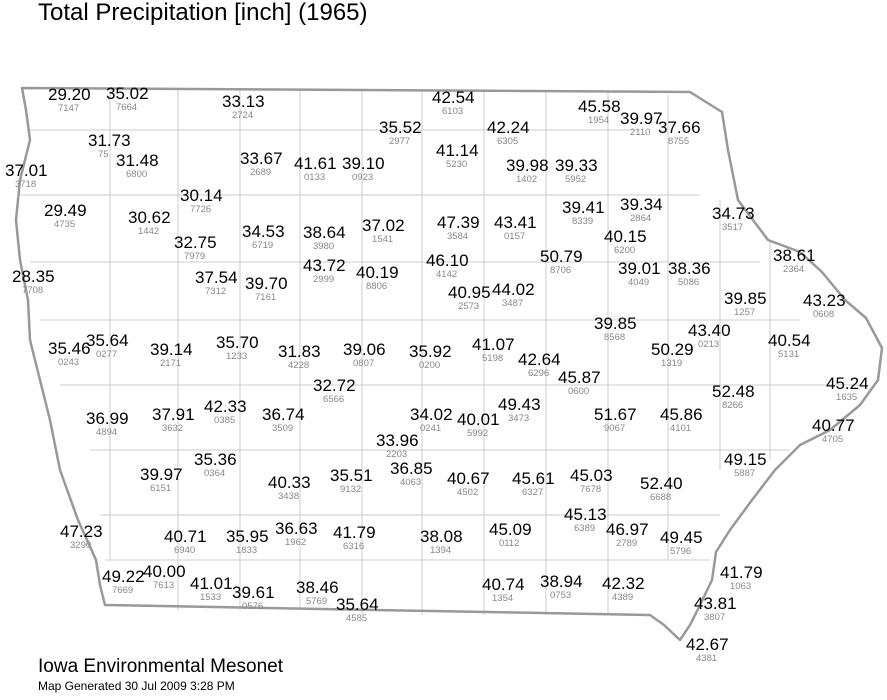  I want to click on station-value: 37.66, so click(679, 127).